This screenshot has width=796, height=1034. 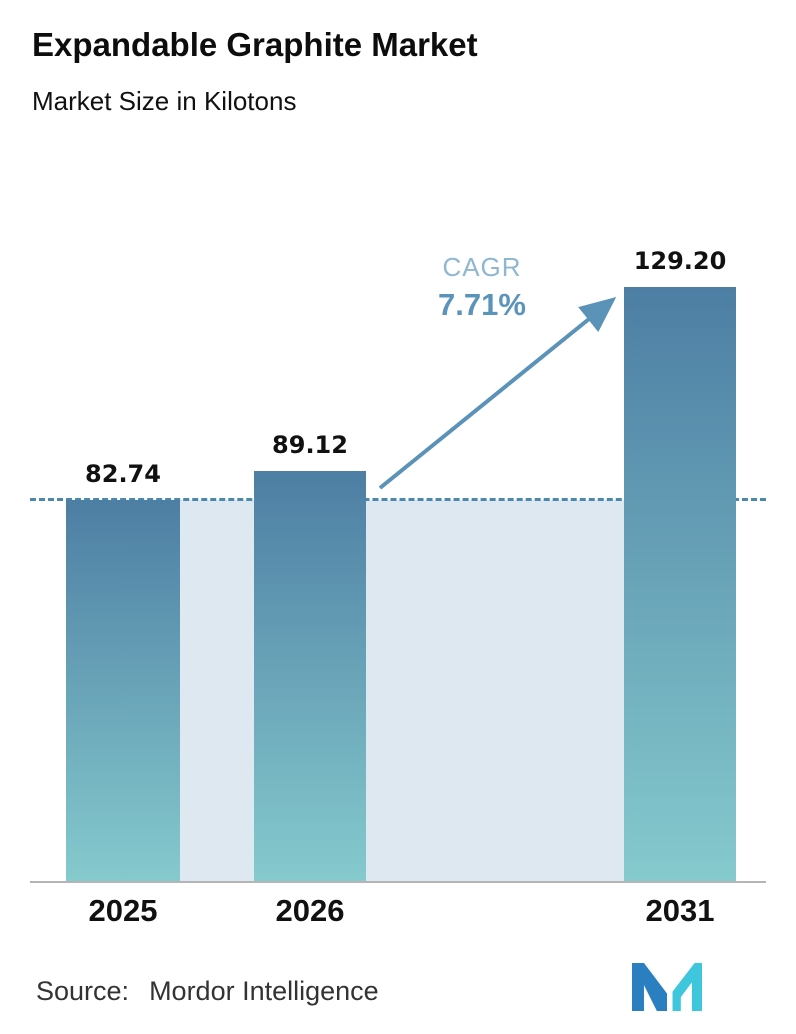 I want to click on x-label-2025: 2025, so click(x=123, y=910).